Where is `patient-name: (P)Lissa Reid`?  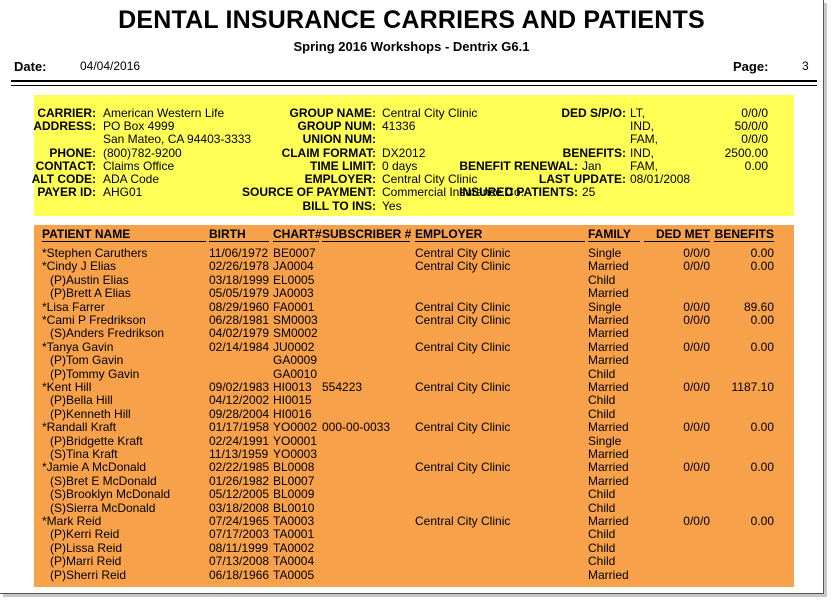
patient-name: (P)Lissa Reid is located at coordinates (86, 547).